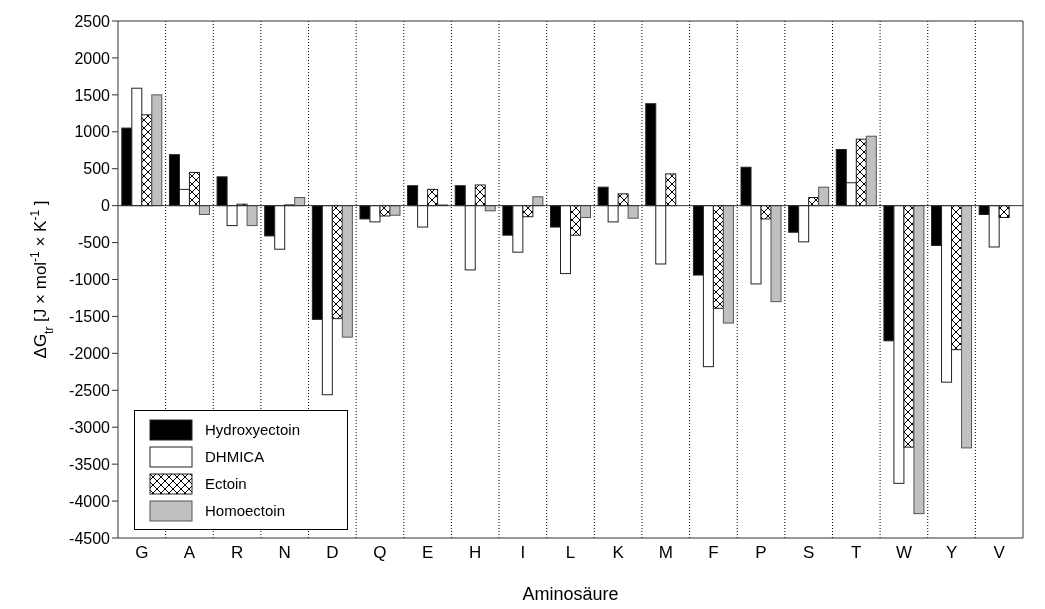 Image resolution: width=1045 pixels, height=609 pixels. Describe the element at coordinates (713, 553) in the screenshot. I see `x-tick-label: F` at that location.